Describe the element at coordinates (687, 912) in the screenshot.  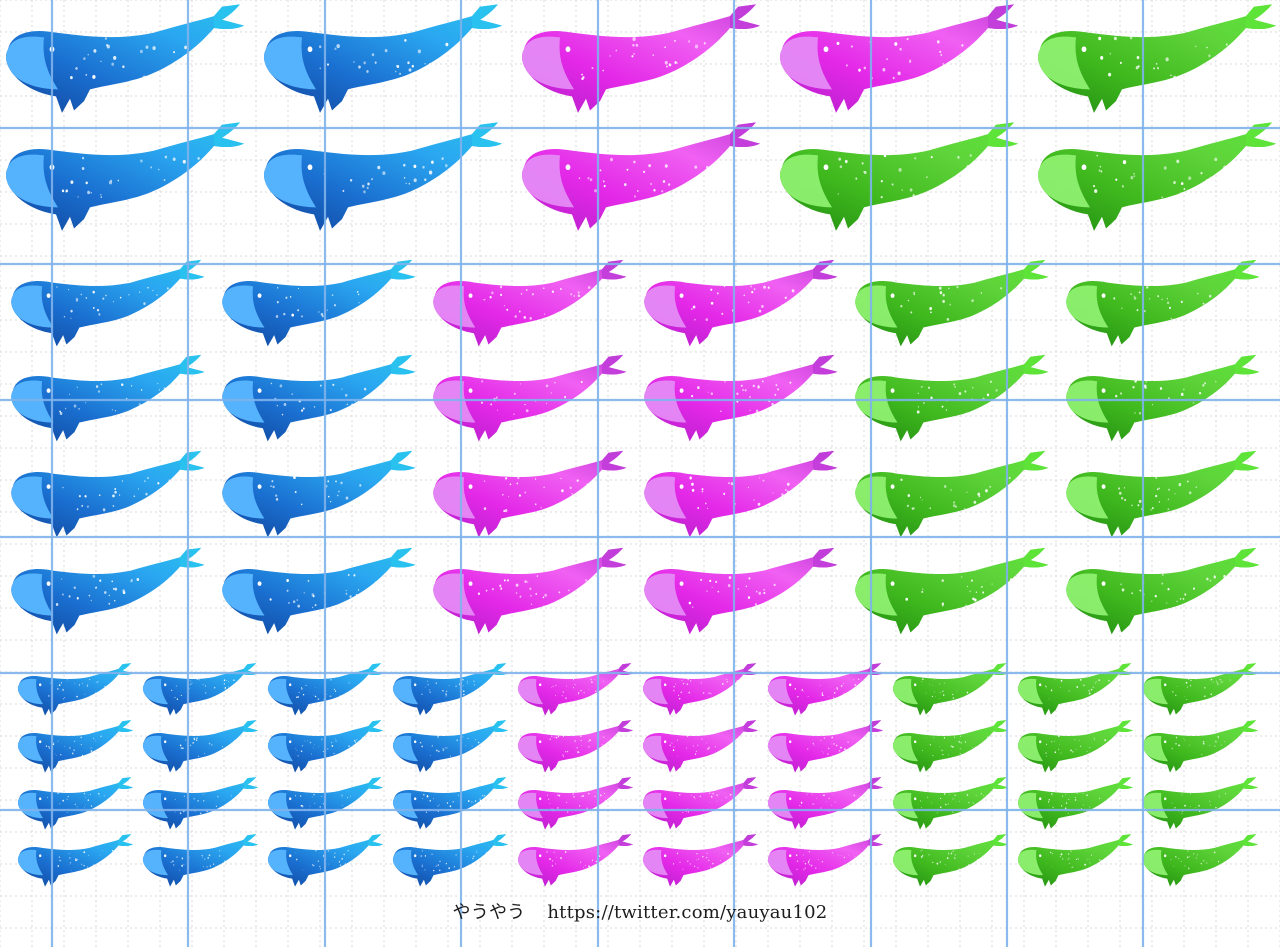
I see `credit-url: https://twitter.com/yauyau102` at that location.